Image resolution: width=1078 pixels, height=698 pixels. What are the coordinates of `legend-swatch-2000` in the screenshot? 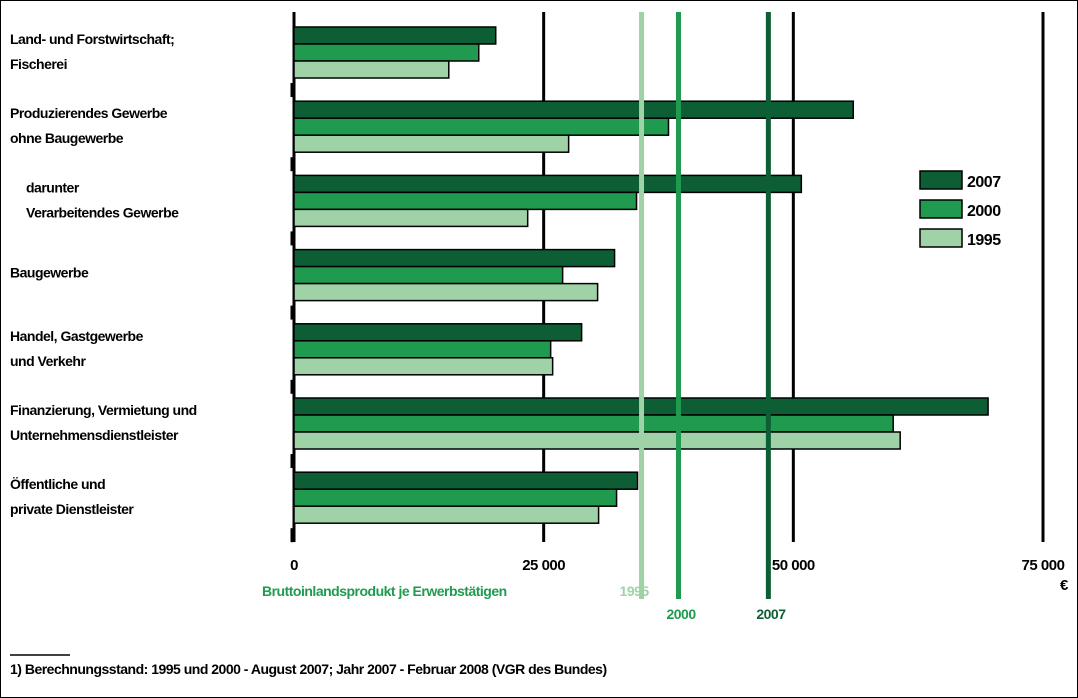 It's located at (941, 209).